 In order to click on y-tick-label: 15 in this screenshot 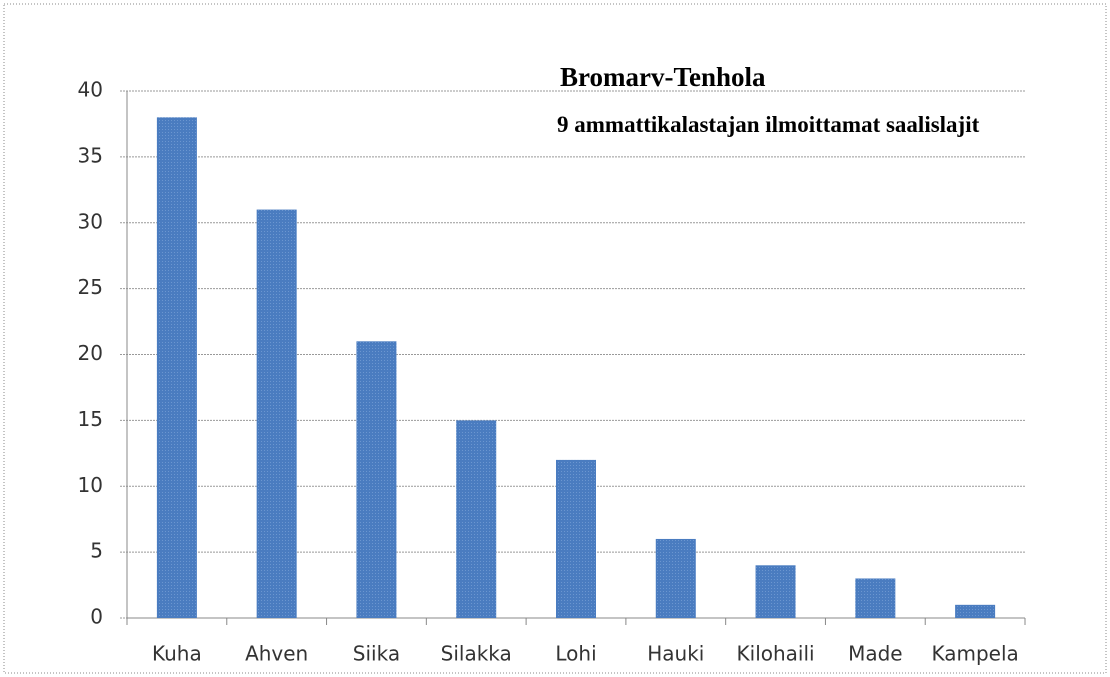, I will do `click(90, 419)`.